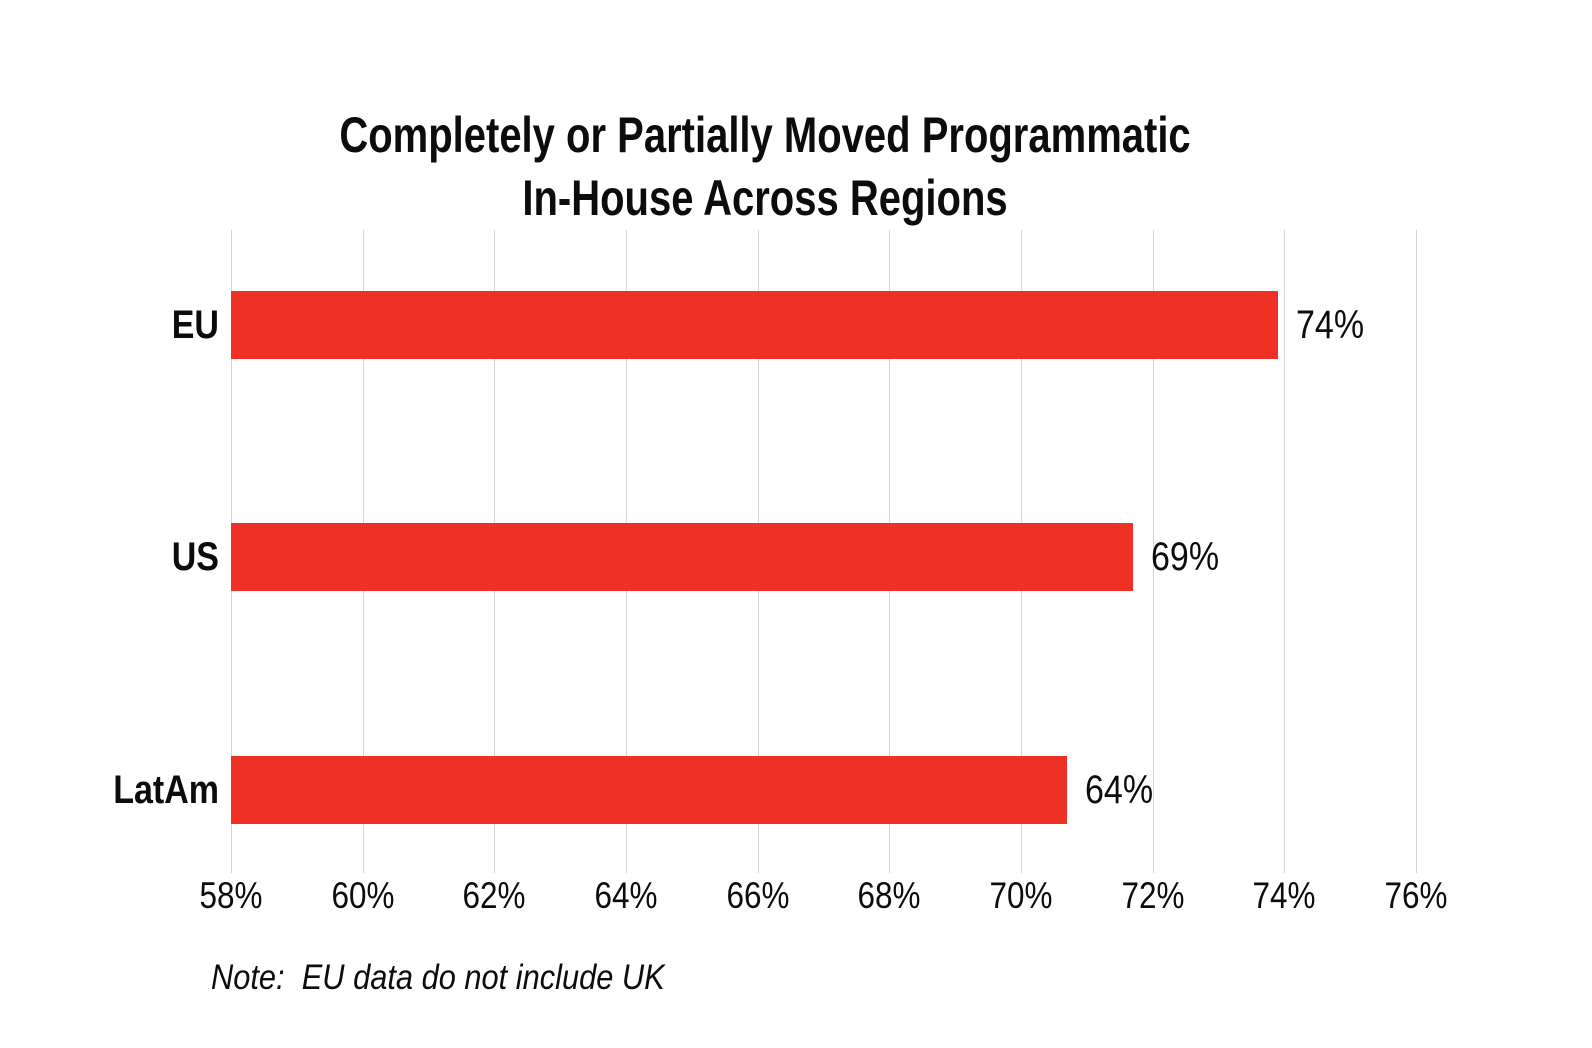 The image size is (1592, 1048). What do you see at coordinates (682, 557) in the screenshot?
I see `bar-us` at bounding box center [682, 557].